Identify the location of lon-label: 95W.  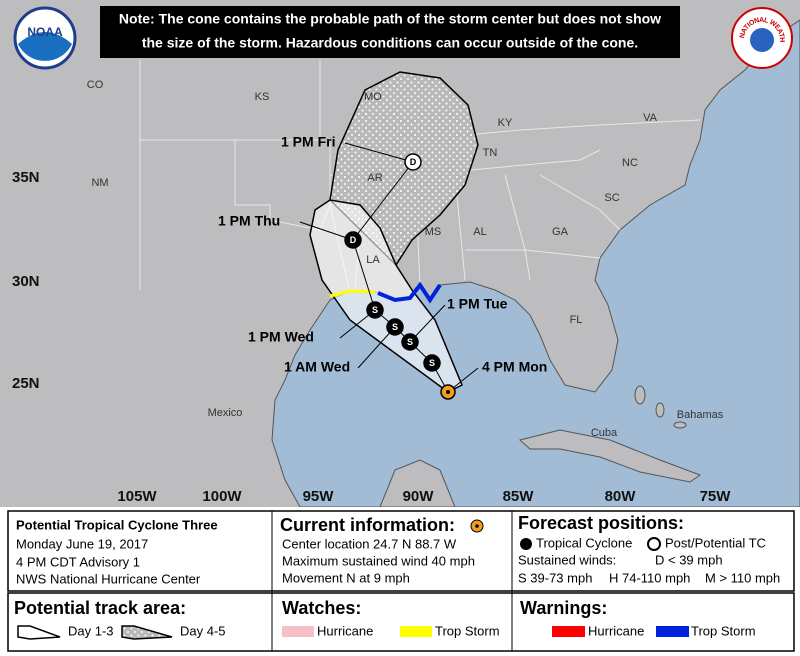
(319, 496).